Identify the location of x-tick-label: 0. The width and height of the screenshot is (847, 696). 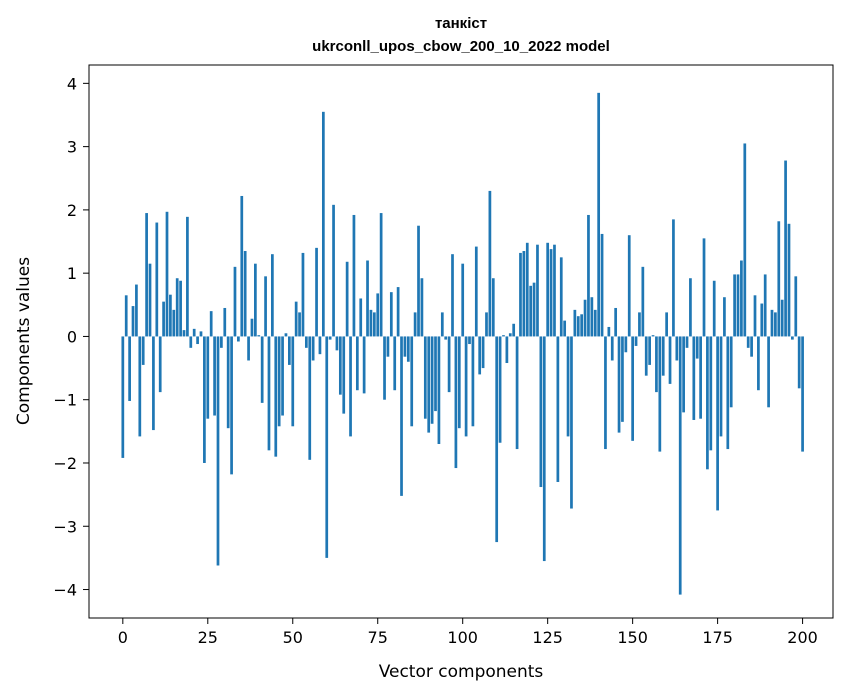
(123, 637).